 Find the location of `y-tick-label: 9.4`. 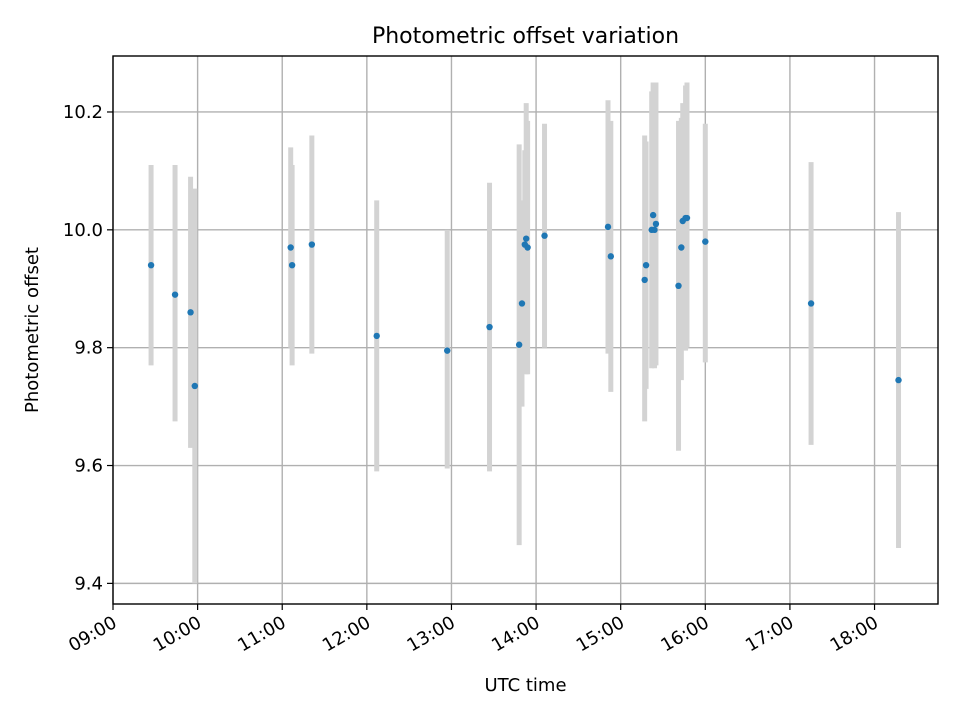

y-tick-label: 9.4 is located at coordinates (88, 583).